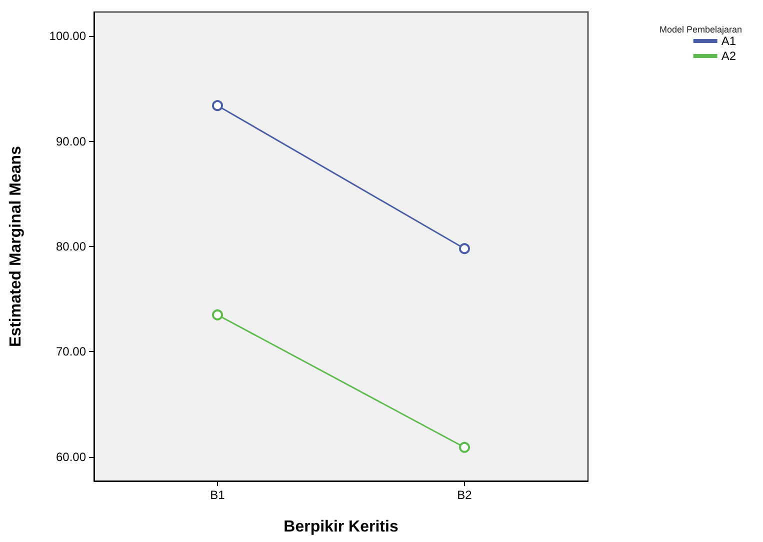  I want to click on legend-title: Model Pembelajaran, so click(700, 29).